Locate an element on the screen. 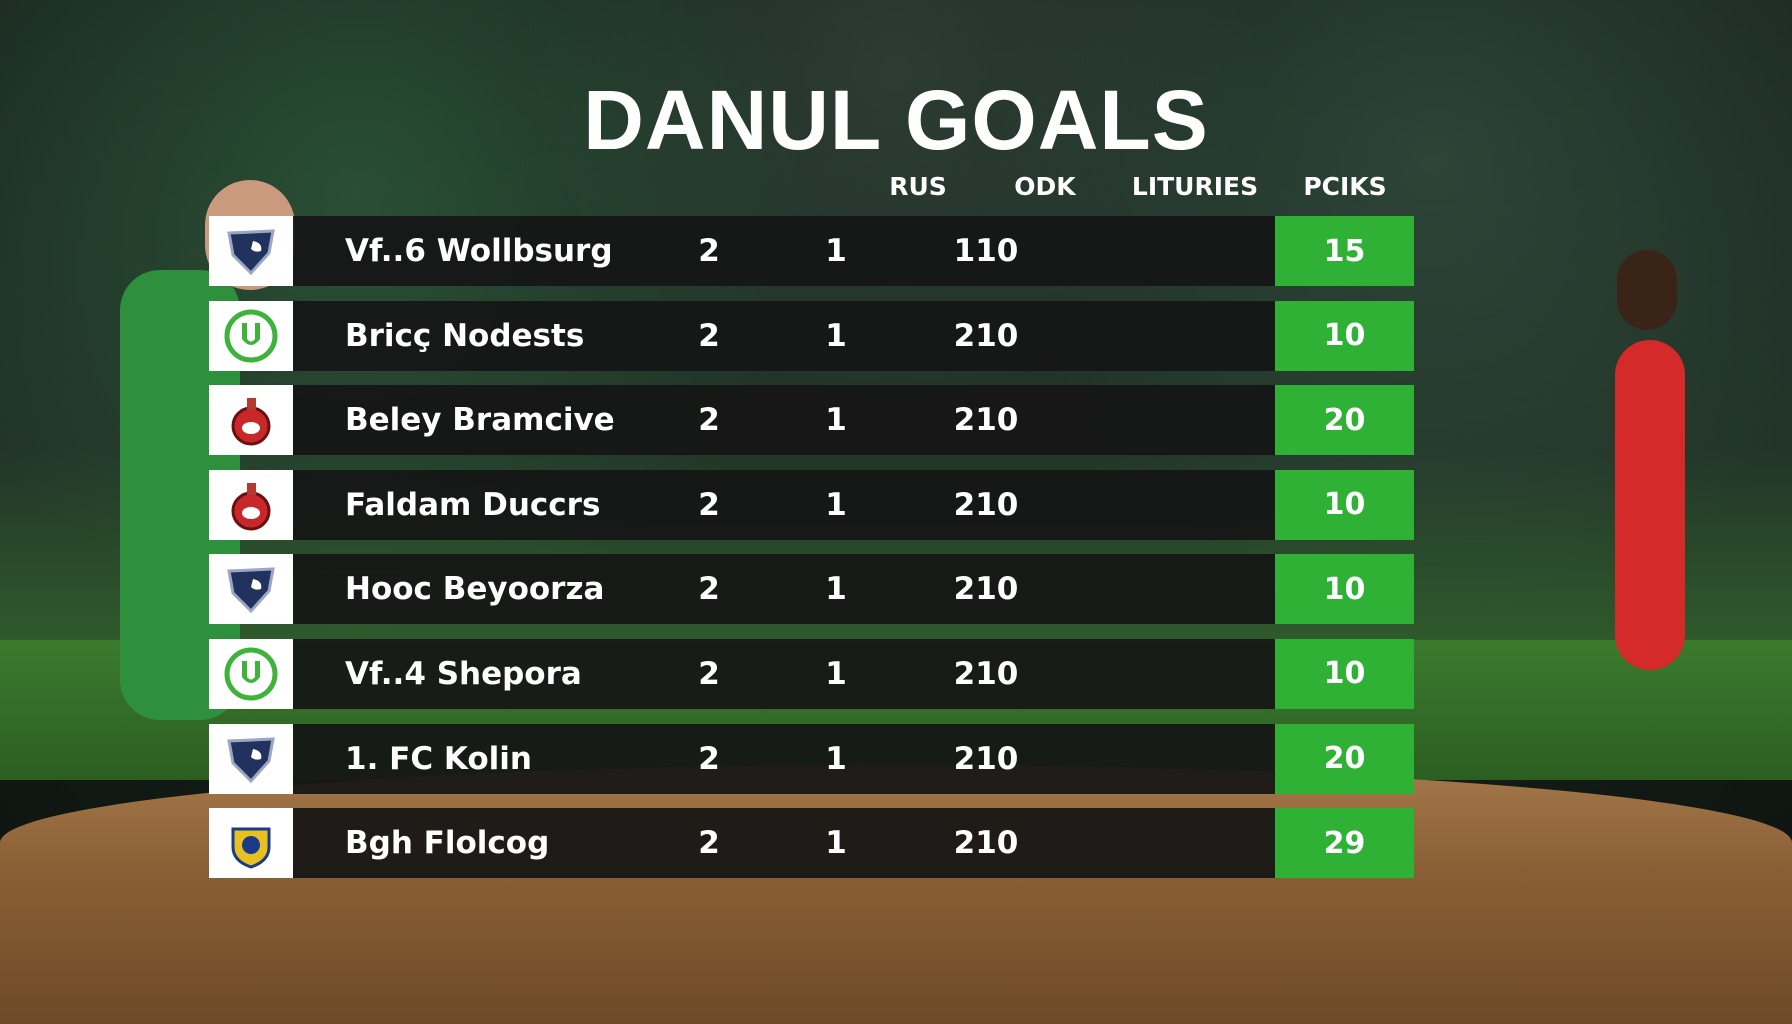 This screenshot has height=1024, width=1792. table-row: Hooc Beyoorza 2 1 210 10 is located at coordinates (811, 589).